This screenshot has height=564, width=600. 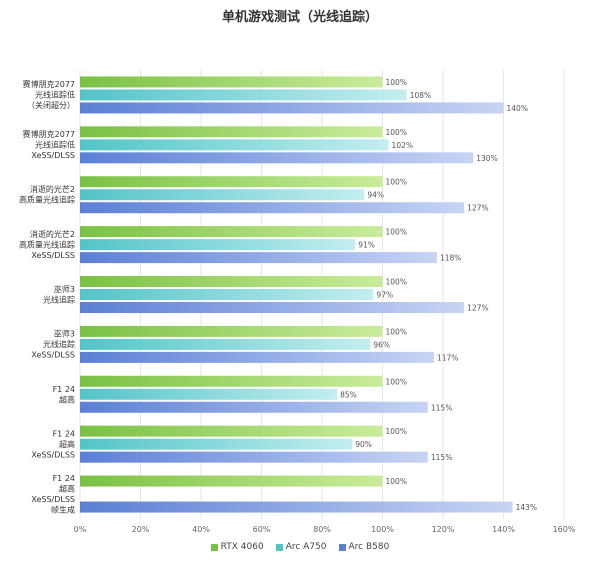 I want to click on bar-value-label: 102%, so click(x=402, y=145).